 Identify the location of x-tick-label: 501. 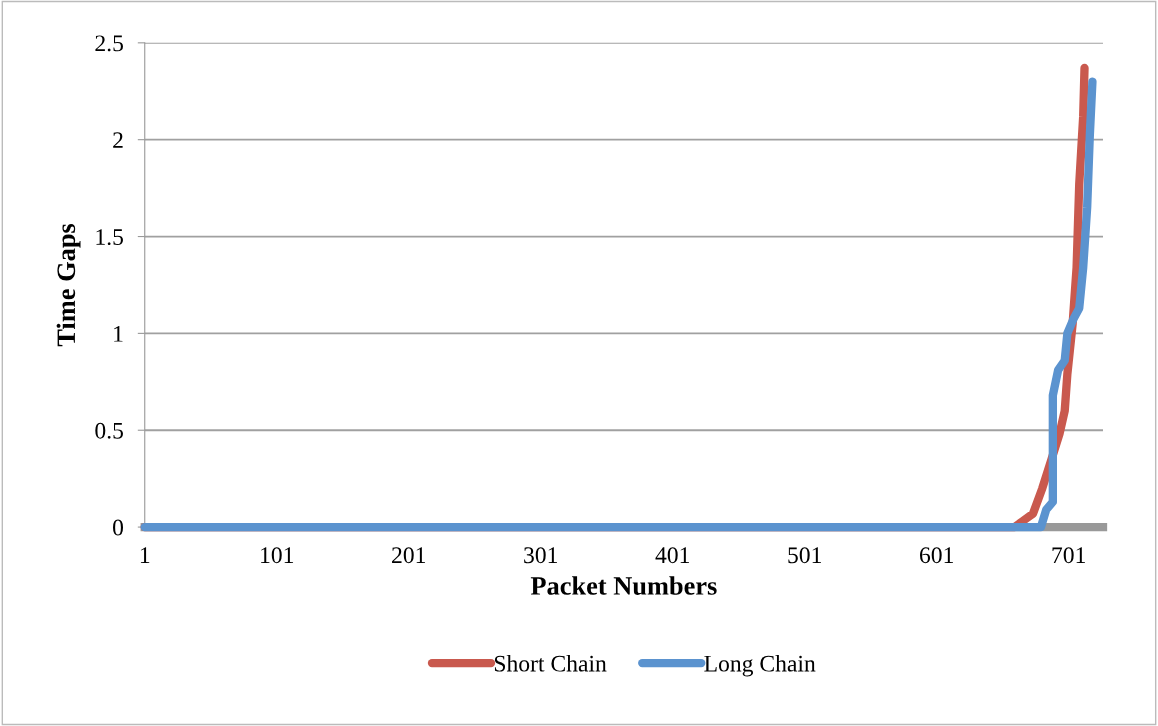
(804, 555).